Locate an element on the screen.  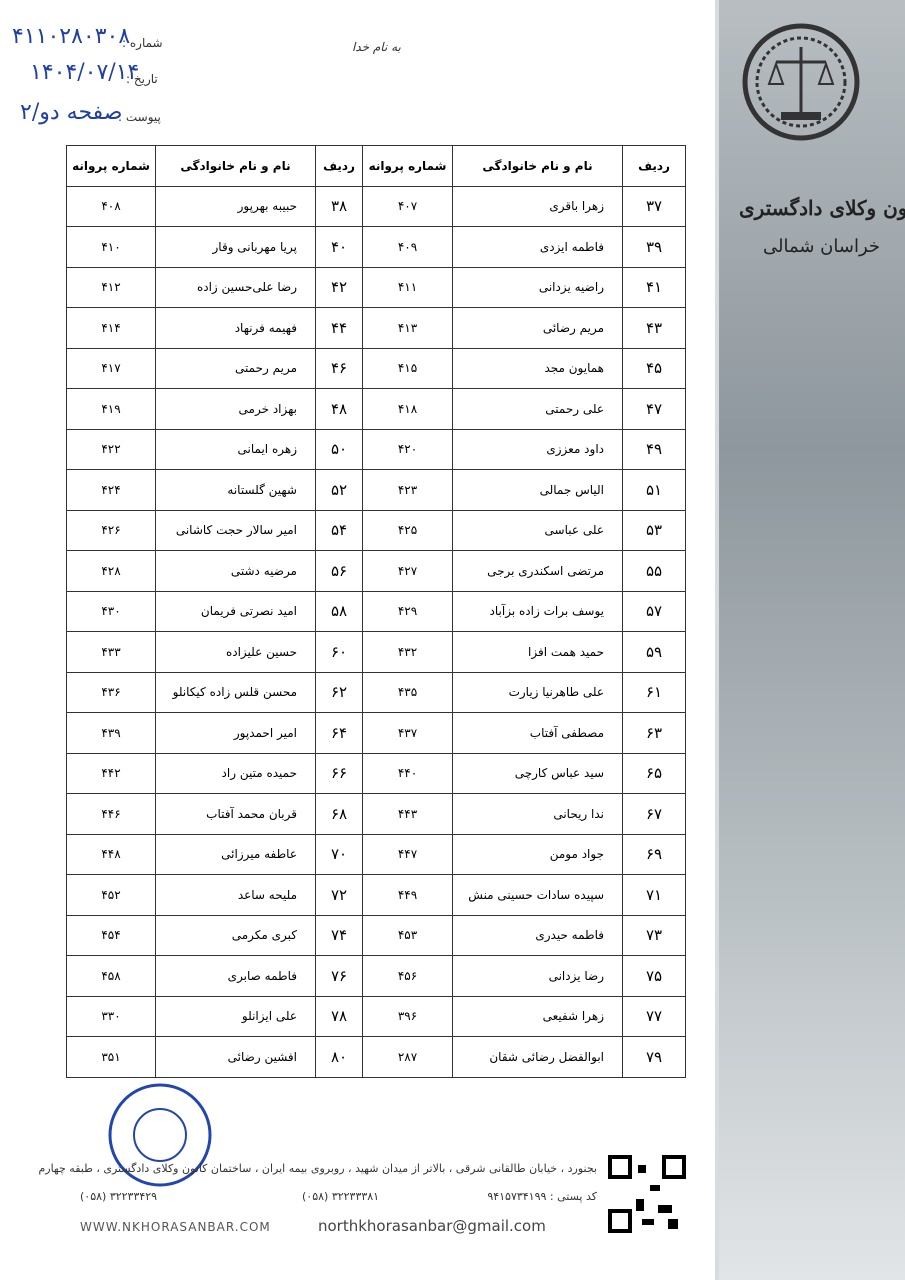
email: northkhorasanbar@gmail.com is located at coordinates (432, 1226).